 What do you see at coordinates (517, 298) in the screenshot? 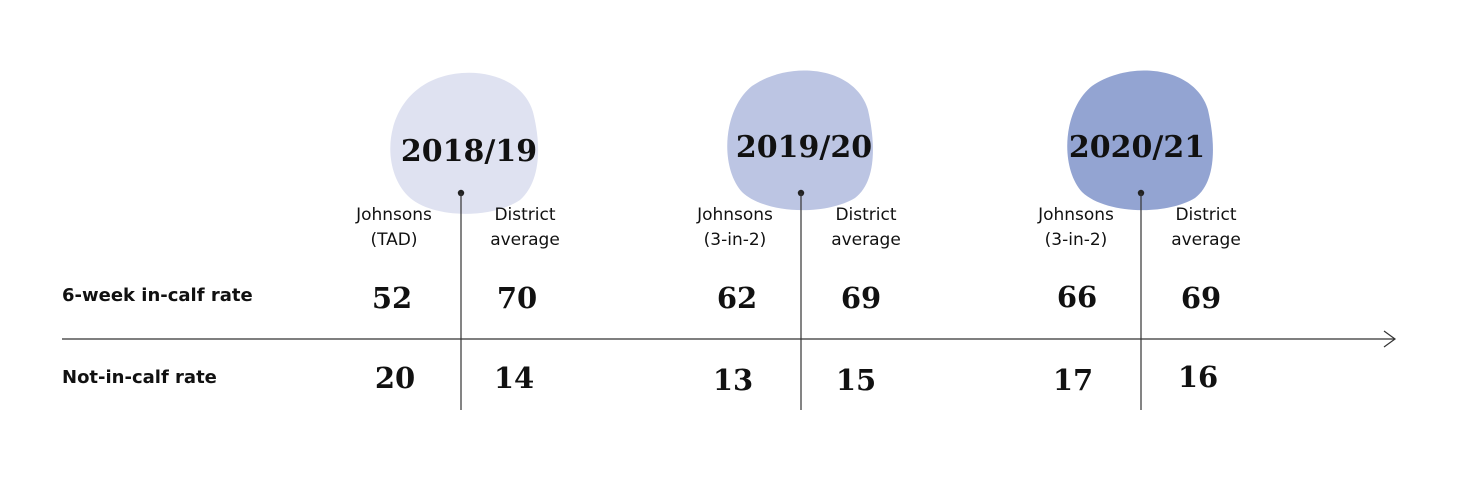
I see `value-district-in-calf: 70` at bounding box center [517, 298].